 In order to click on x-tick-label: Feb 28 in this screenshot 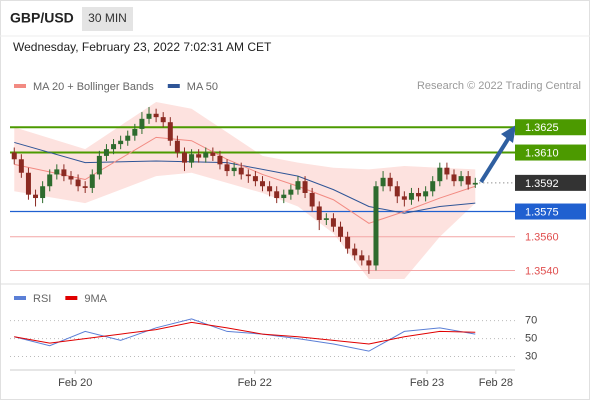, I will do `click(496, 383)`.